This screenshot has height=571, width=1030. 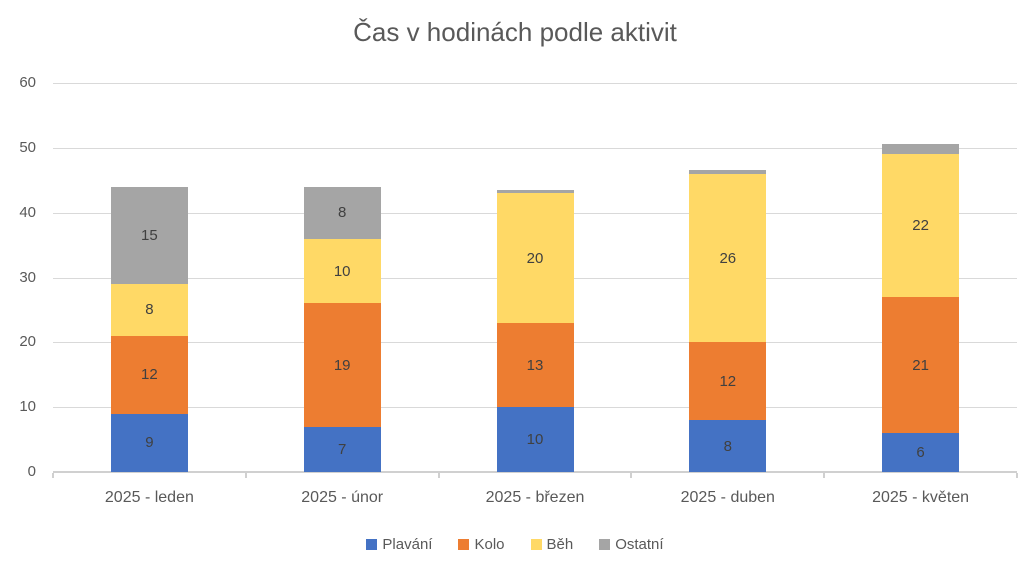 I want to click on x-category-label: 2025 - březen, so click(x=535, y=497).